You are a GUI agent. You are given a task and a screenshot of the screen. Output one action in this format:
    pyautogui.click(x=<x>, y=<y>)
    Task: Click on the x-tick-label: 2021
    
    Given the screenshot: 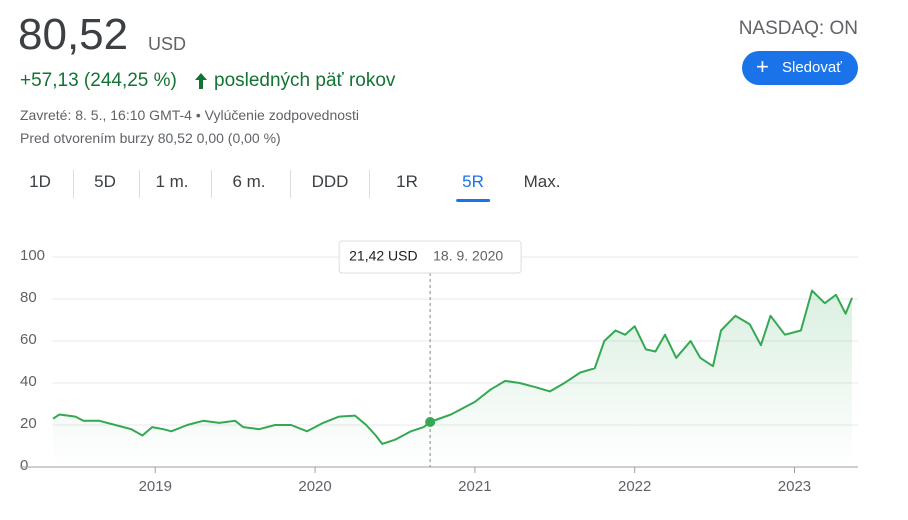 What is the action you would take?
    pyautogui.click(x=474, y=486)
    